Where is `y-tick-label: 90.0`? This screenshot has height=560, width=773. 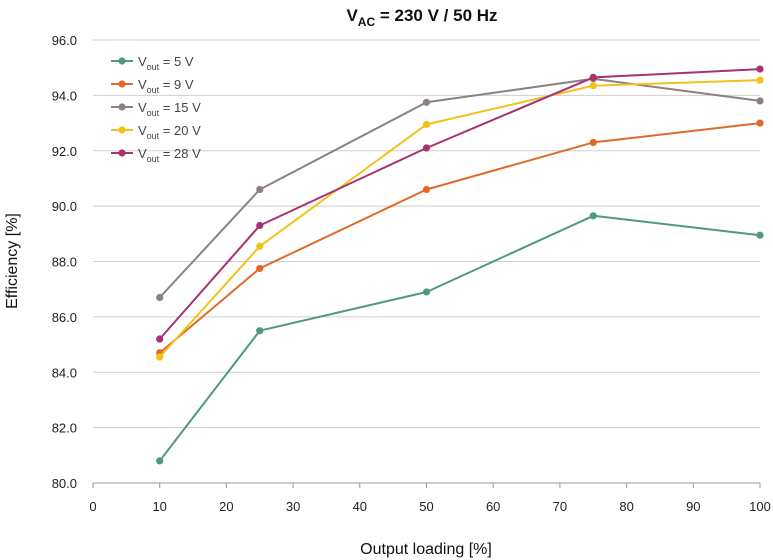
y-tick-label: 90.0 is located at coordinates (64, 206).